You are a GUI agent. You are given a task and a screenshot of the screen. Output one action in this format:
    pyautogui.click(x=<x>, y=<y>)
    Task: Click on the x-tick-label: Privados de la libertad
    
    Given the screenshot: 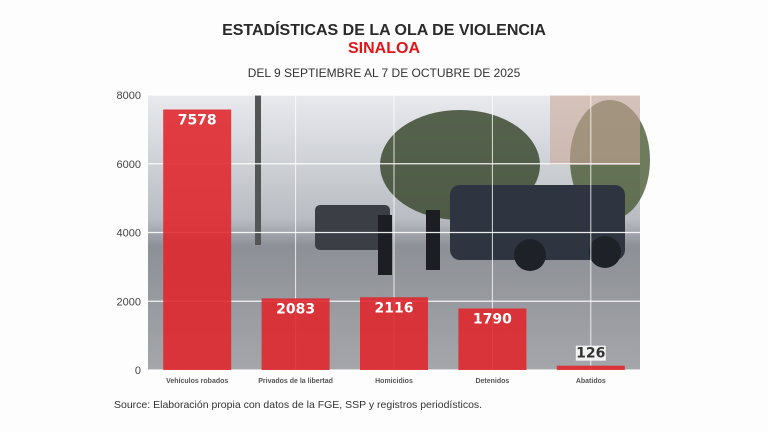 What is the action you would take?
    pyautogui.click(x=295, y=381)
    